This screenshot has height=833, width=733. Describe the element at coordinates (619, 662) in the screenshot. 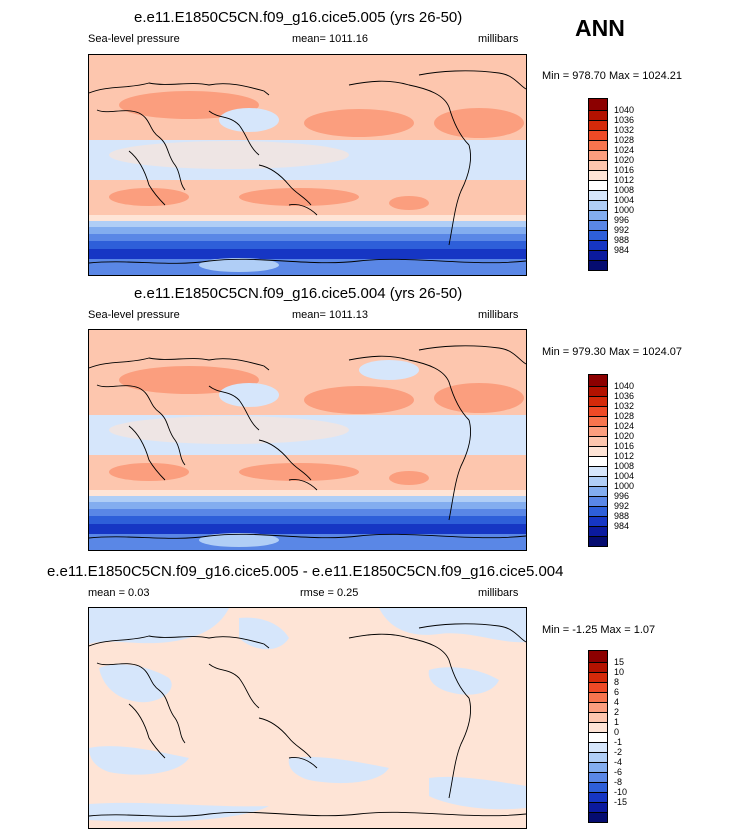

I see `colorbar-label: 15` at that location.